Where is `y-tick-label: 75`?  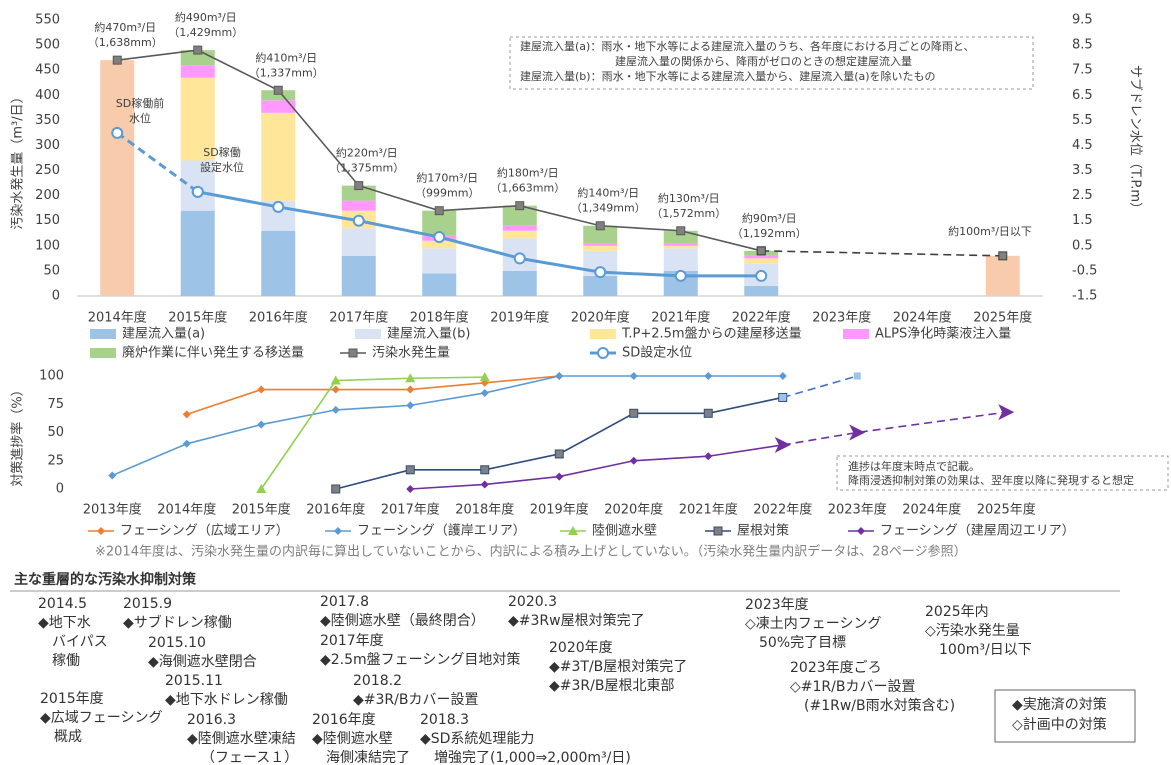 y-tick-label: 75 is located at coordinates (55, 404).